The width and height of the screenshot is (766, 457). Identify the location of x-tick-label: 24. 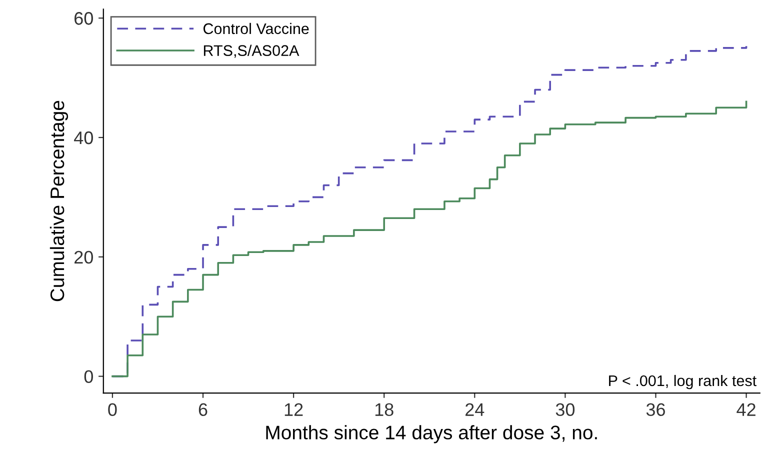
(475, 409).